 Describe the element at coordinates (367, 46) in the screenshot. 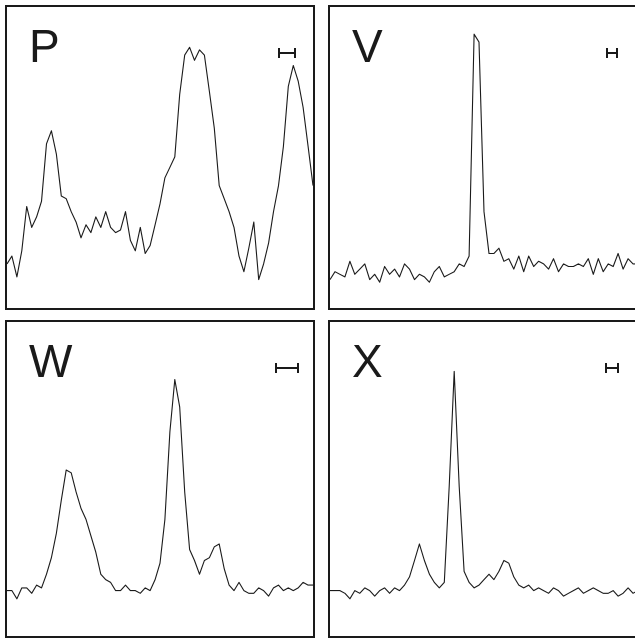

I see `panel-label-v: V` at that location.